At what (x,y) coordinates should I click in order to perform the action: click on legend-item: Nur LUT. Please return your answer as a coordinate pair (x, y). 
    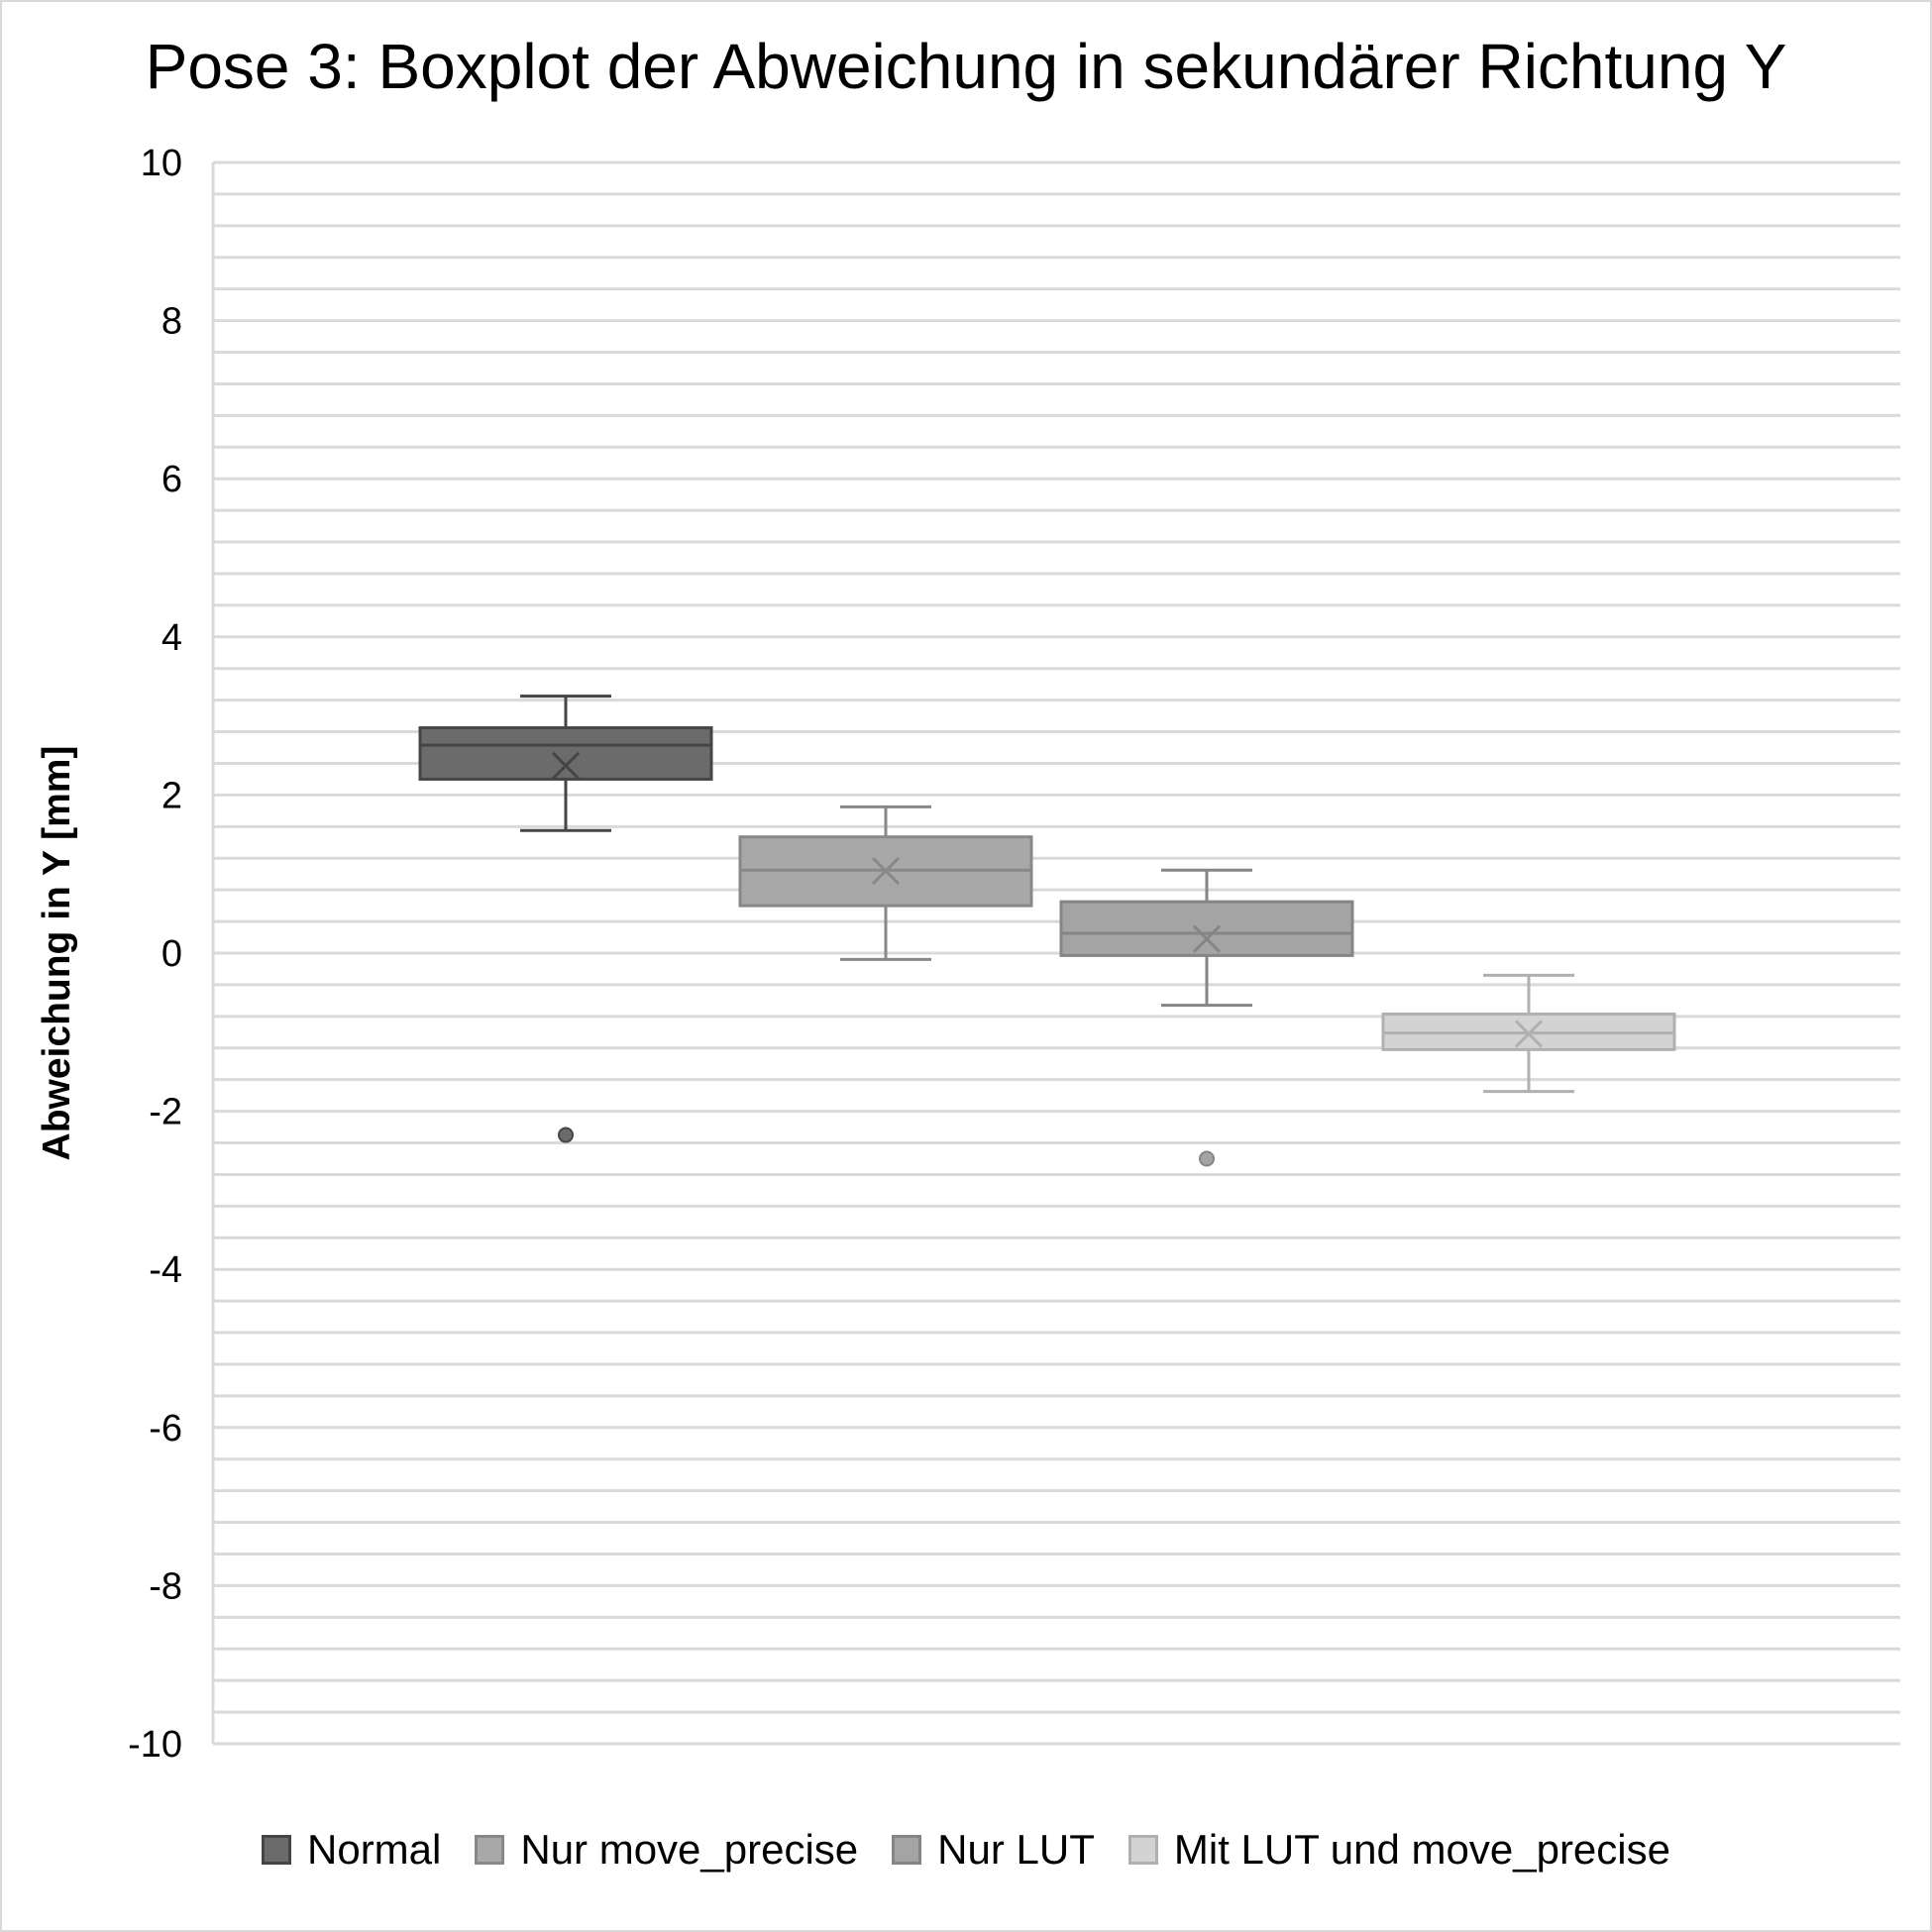
    Looking at the image, I should click on (993, 1850).